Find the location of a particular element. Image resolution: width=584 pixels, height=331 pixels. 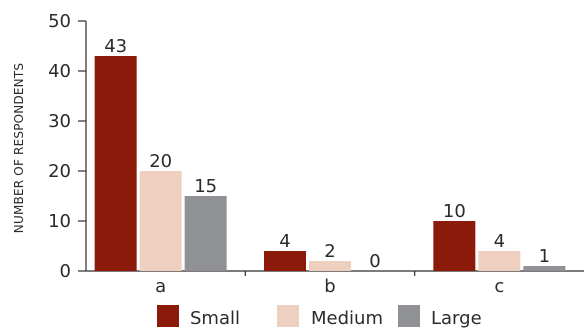

bar-large-c is located at coordinates (544, 268).